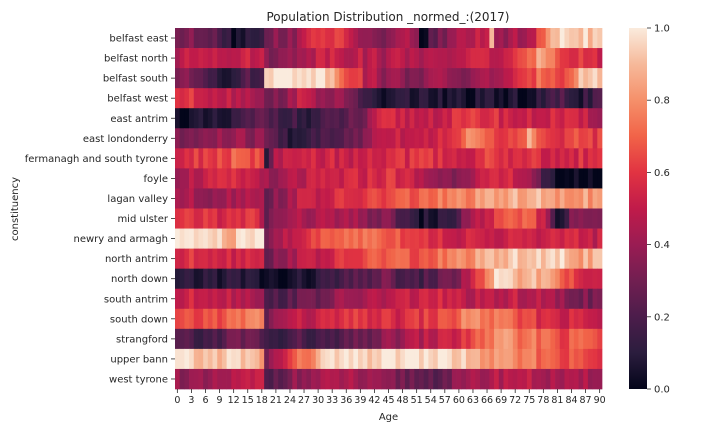 Image resolution: width=720 pixels, height=432 pixels. Describe the element at coordinates (318, 400) in the screenshot. I see `x-tick-label: 30` at that location.